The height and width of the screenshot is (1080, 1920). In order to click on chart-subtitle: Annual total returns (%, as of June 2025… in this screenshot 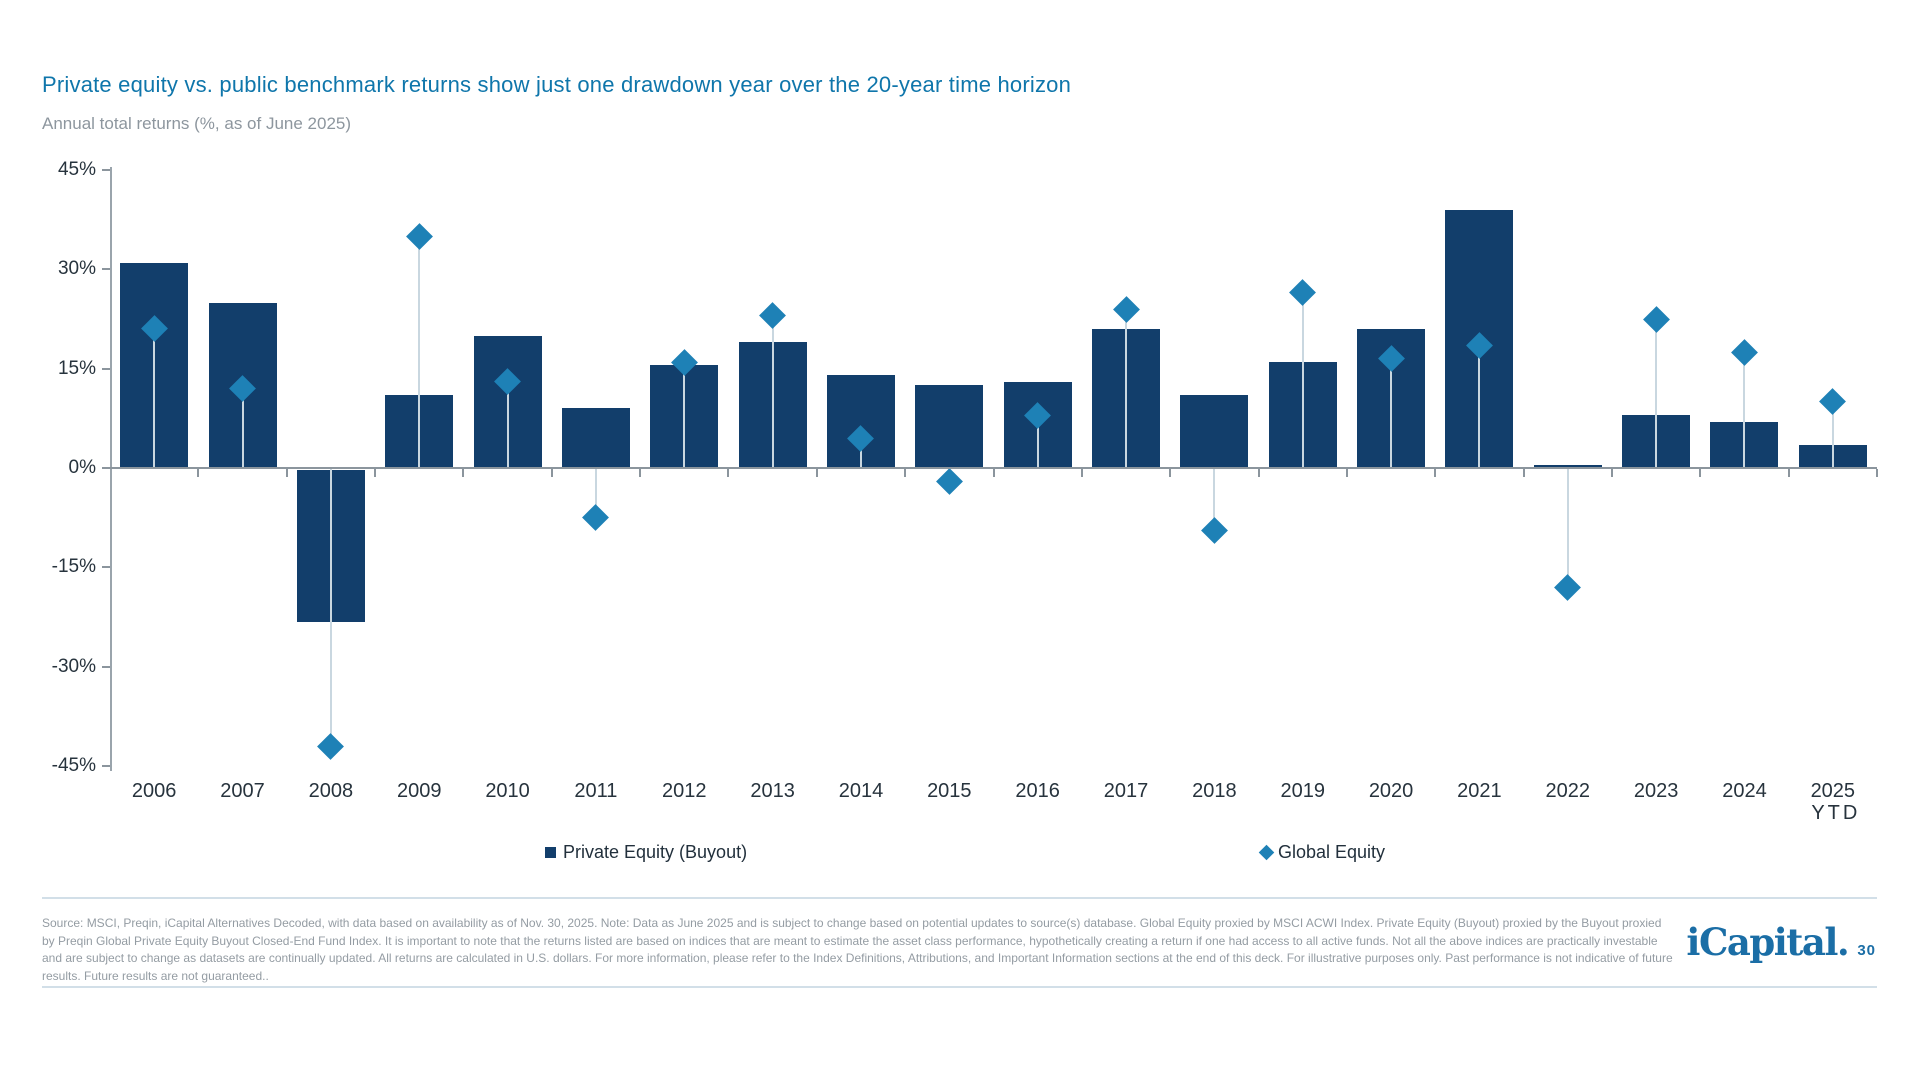, I will do `click(197, 123)`.